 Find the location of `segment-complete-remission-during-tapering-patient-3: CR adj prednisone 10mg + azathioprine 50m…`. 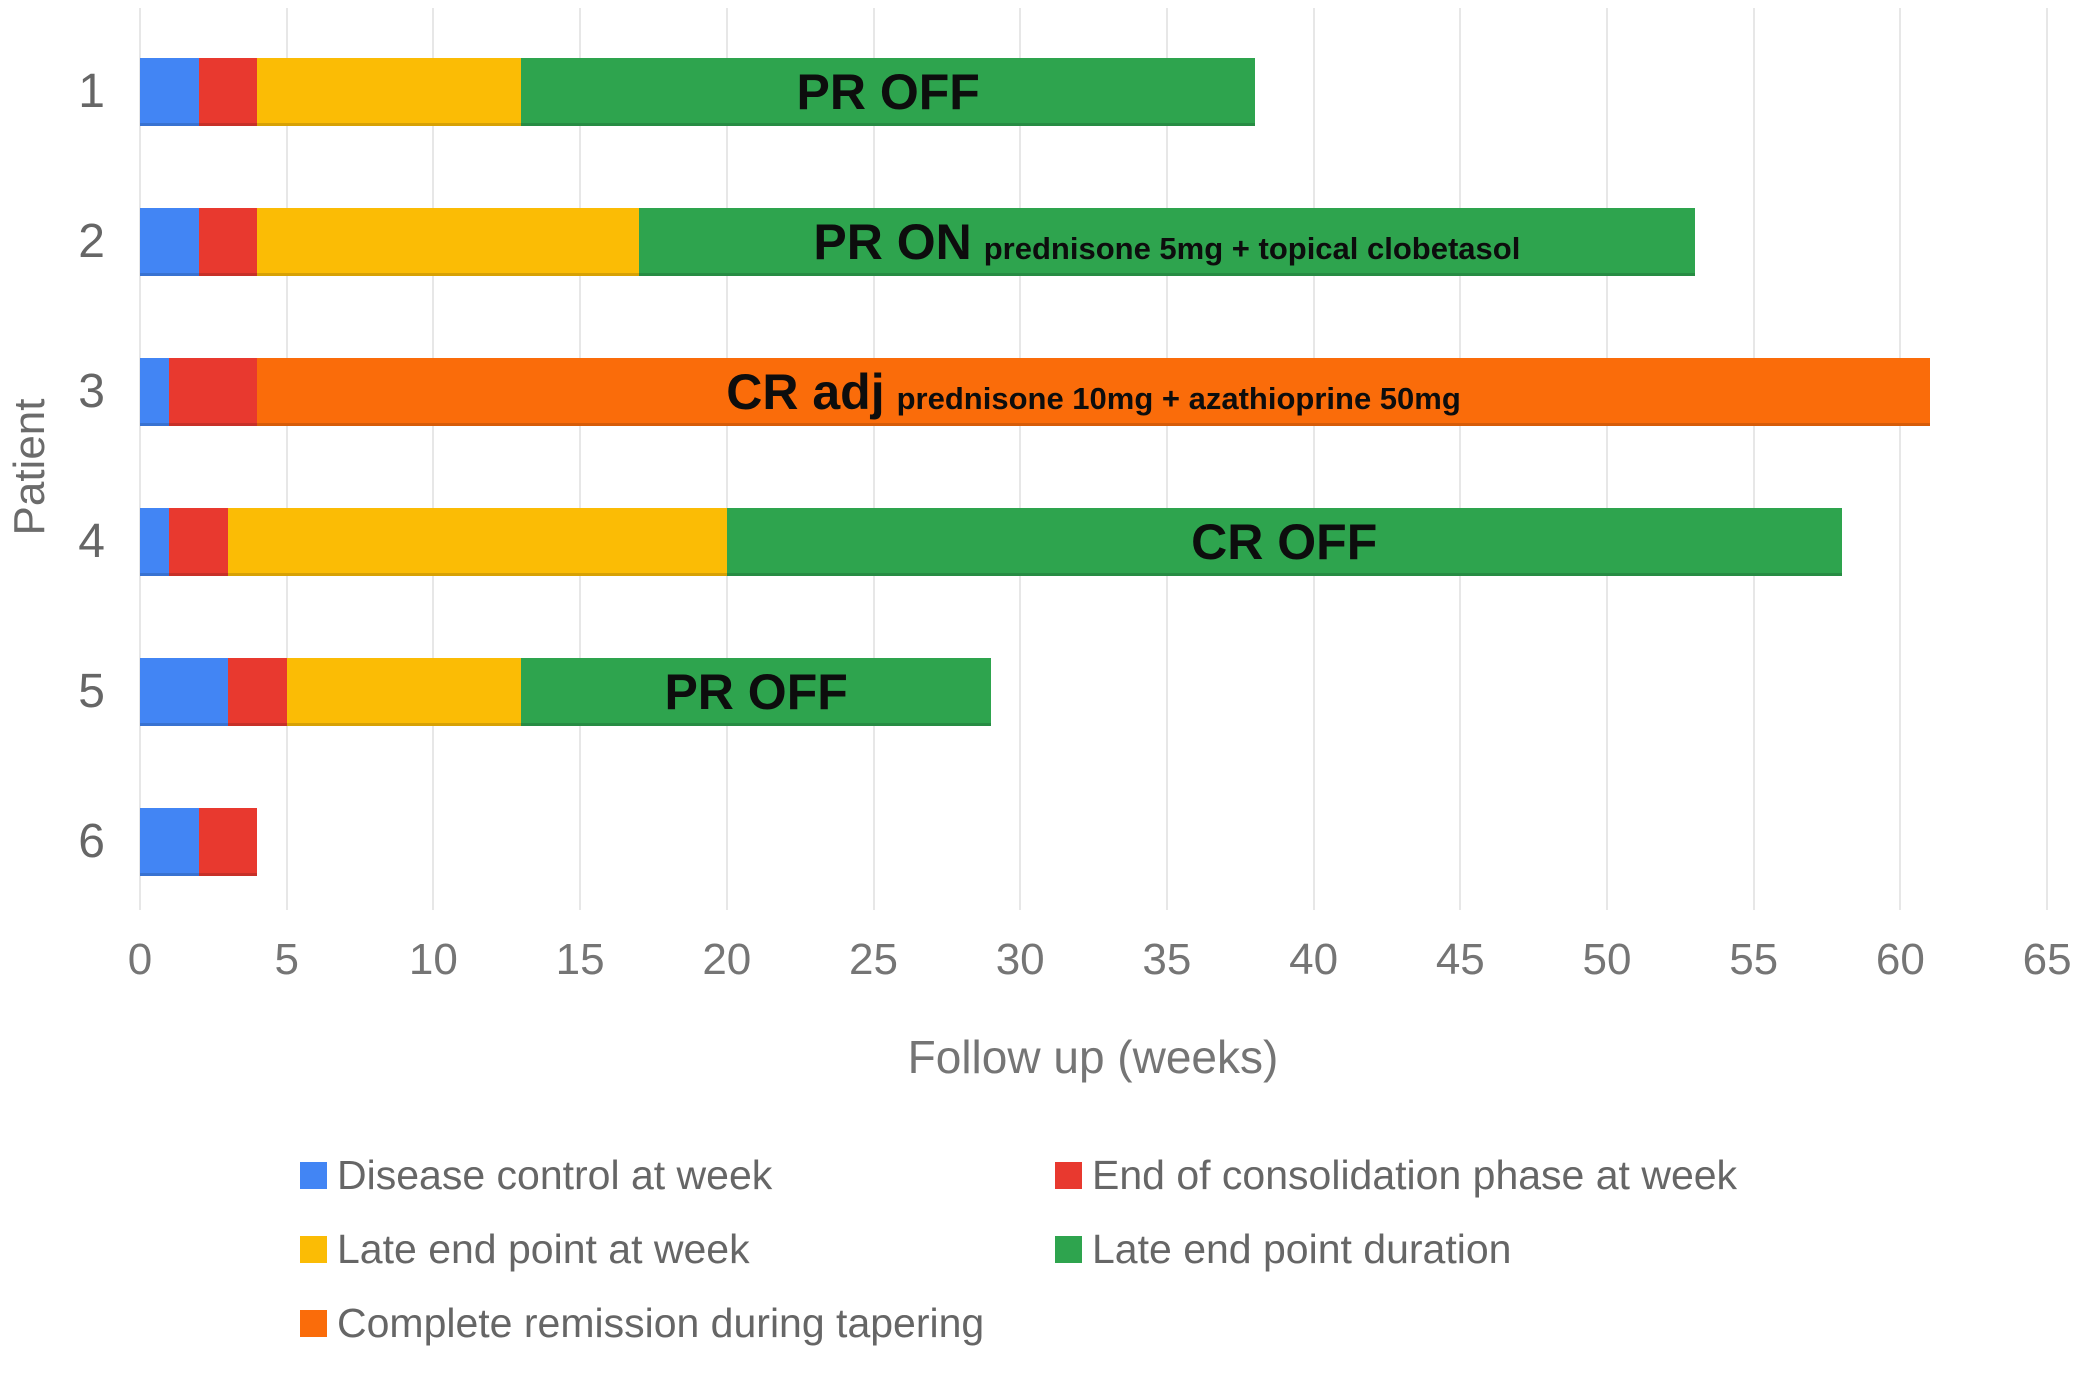

segment-complete-remission-during-tapering-patient-3: CR adj prednisone 10mg + azathioprine 50m… is located at coordinates (1093, 392).